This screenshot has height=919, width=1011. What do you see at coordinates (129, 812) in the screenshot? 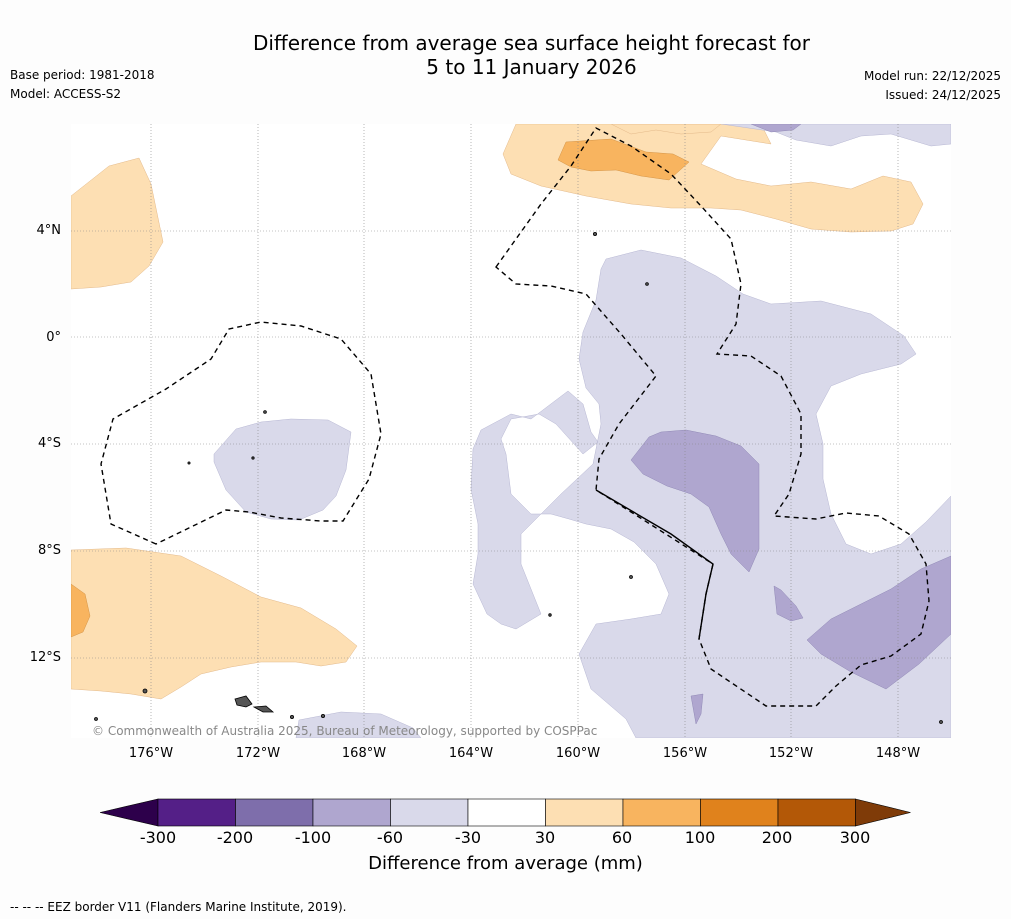
I see `colorbar-under-triangle` at bounding box center [129, 812].